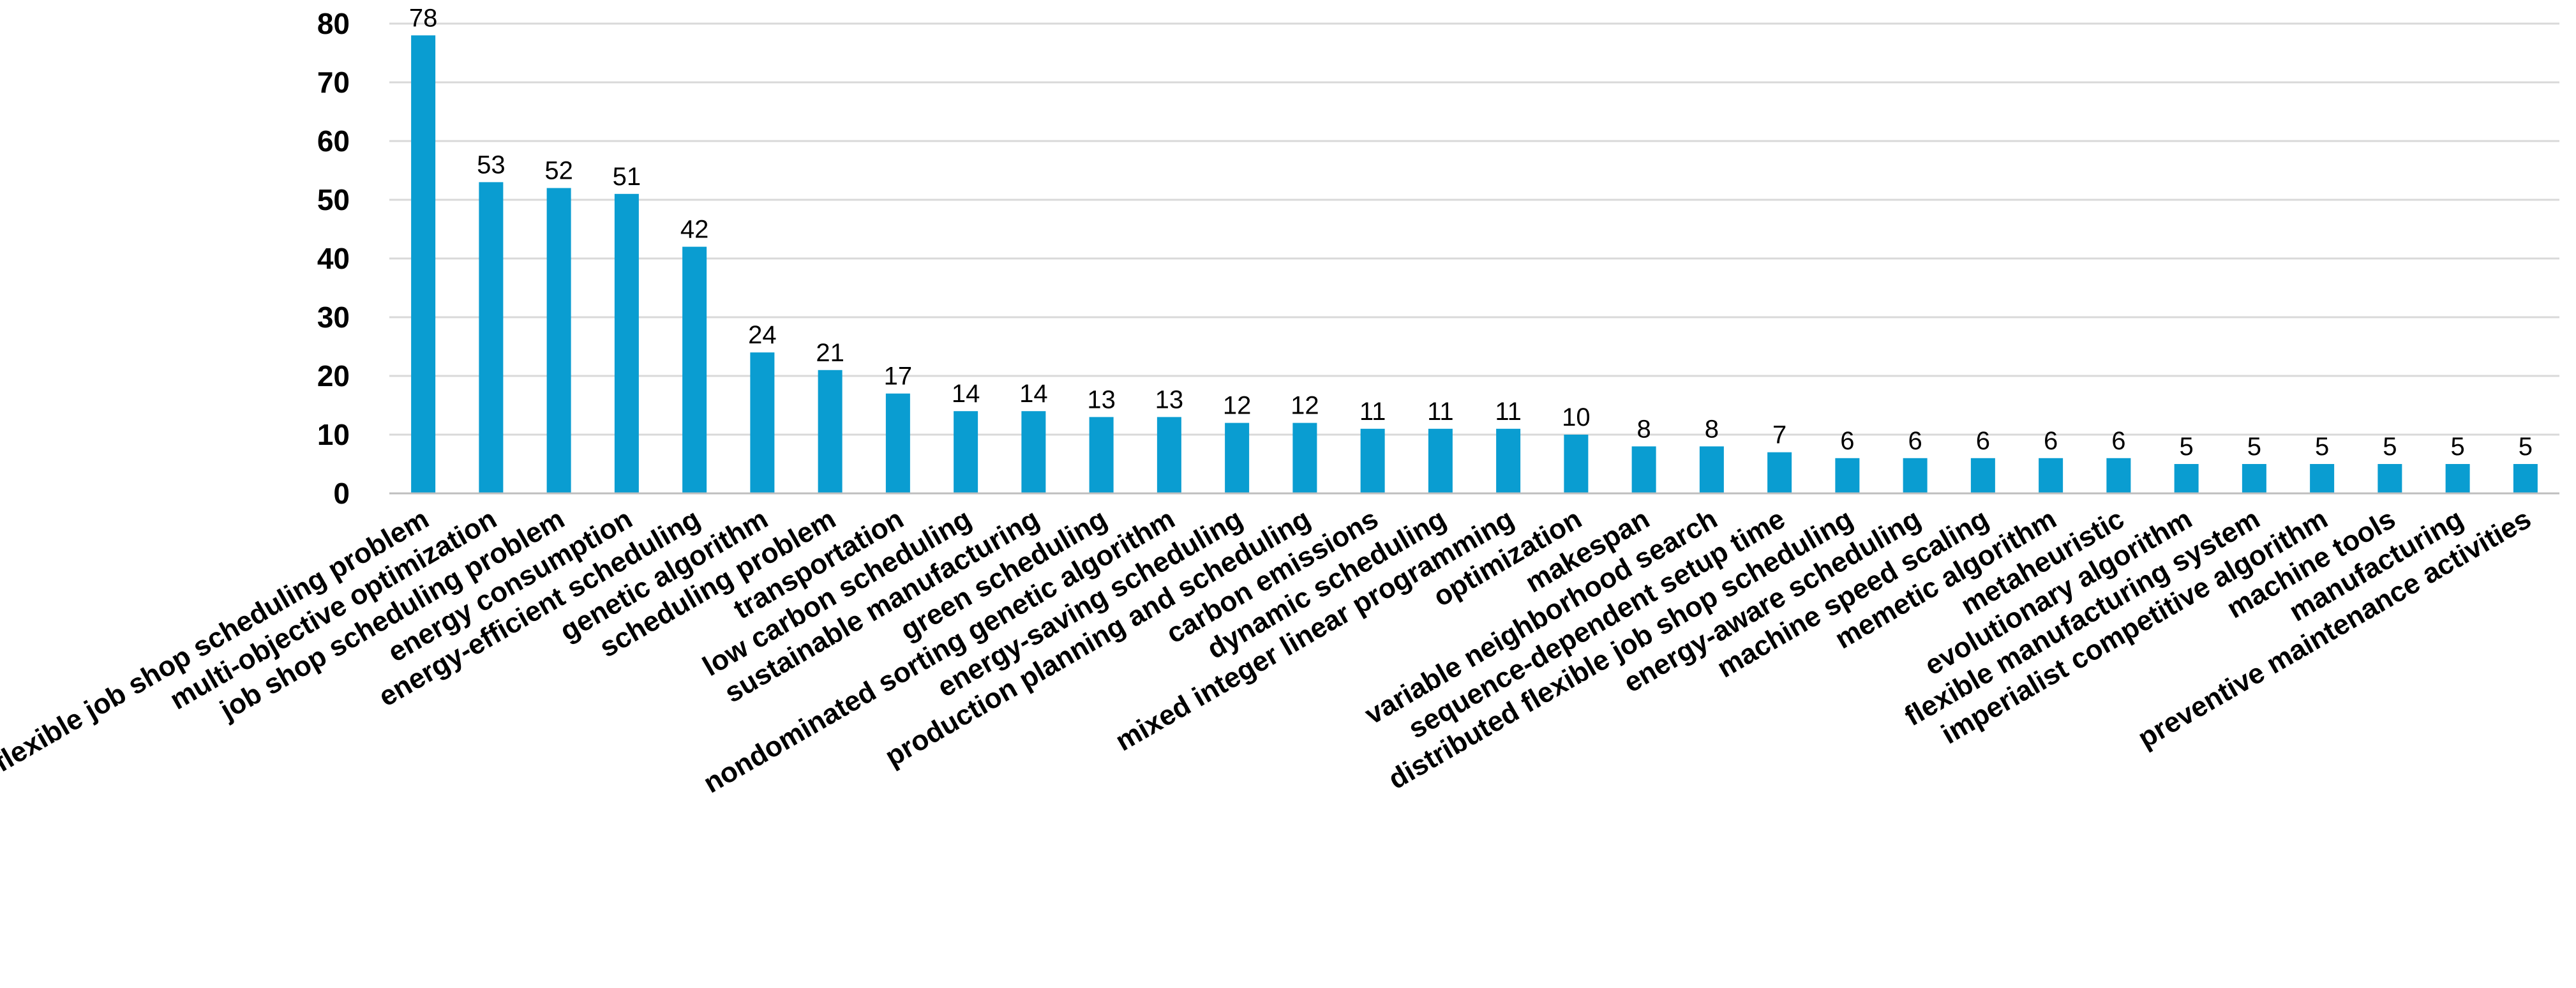 Image resolution: width=2576 pixels, height=988 pixels. What do you see at coordinates (694, 230) in the screenshot?
I see `data-label: 42` at bounding box center [694, 230].